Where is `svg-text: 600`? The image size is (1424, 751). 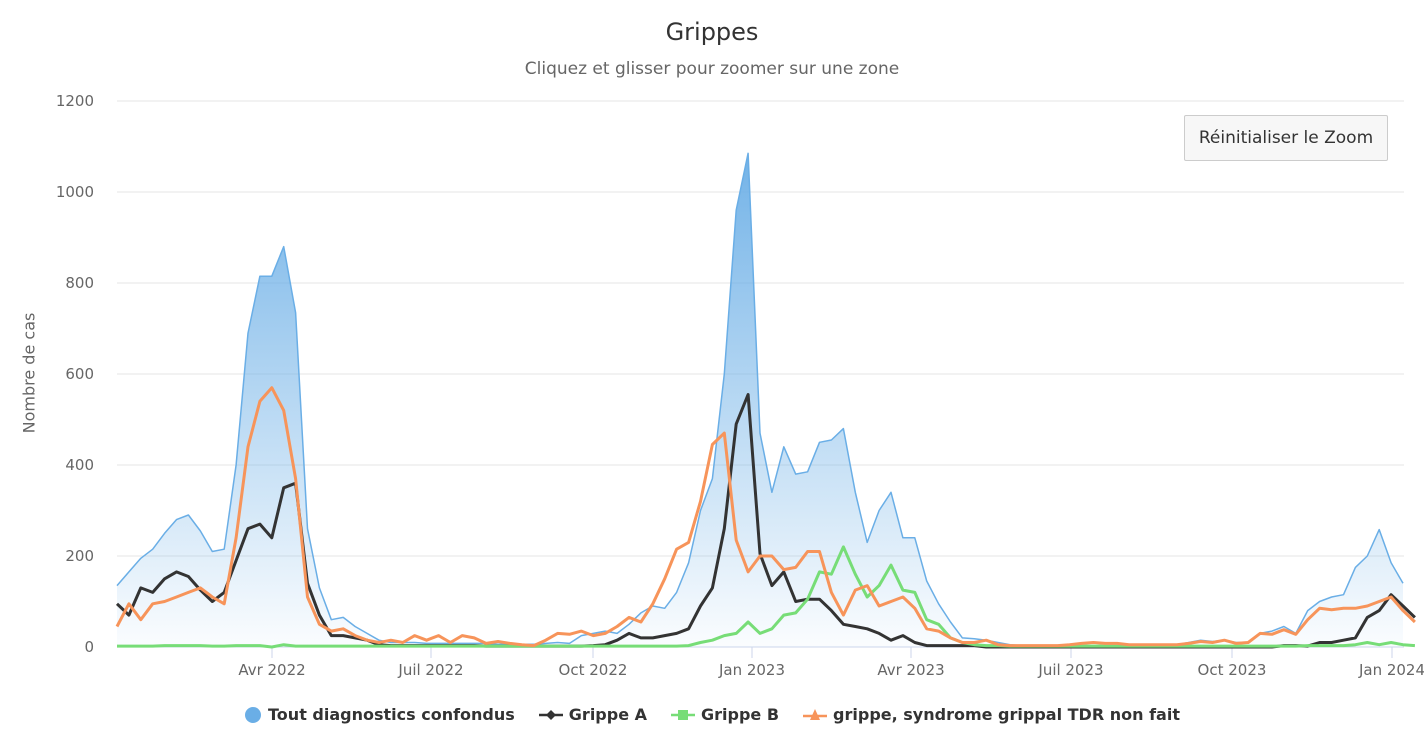 svg-text: 600 is located at coordinates (79, 374).